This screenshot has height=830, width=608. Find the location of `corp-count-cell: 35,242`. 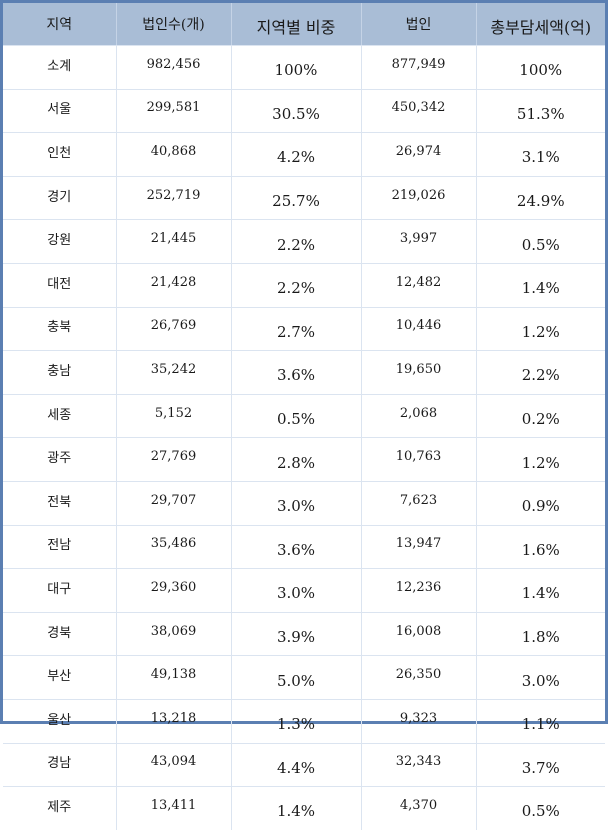

corp-count-cell: 35,242 is located at coordinates (174, 372).